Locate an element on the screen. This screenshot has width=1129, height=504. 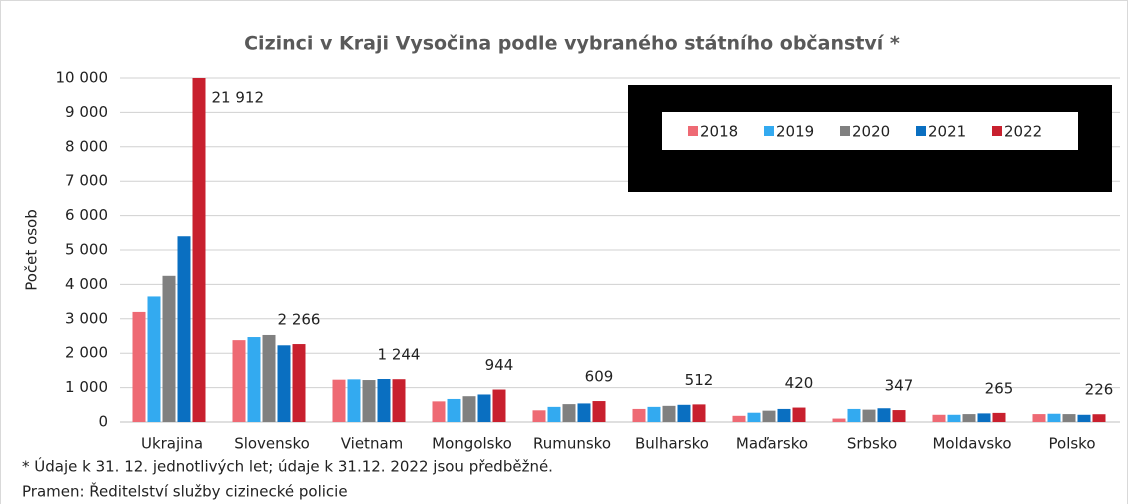
legend-label: 2019 is located at coordinates (795, 132).